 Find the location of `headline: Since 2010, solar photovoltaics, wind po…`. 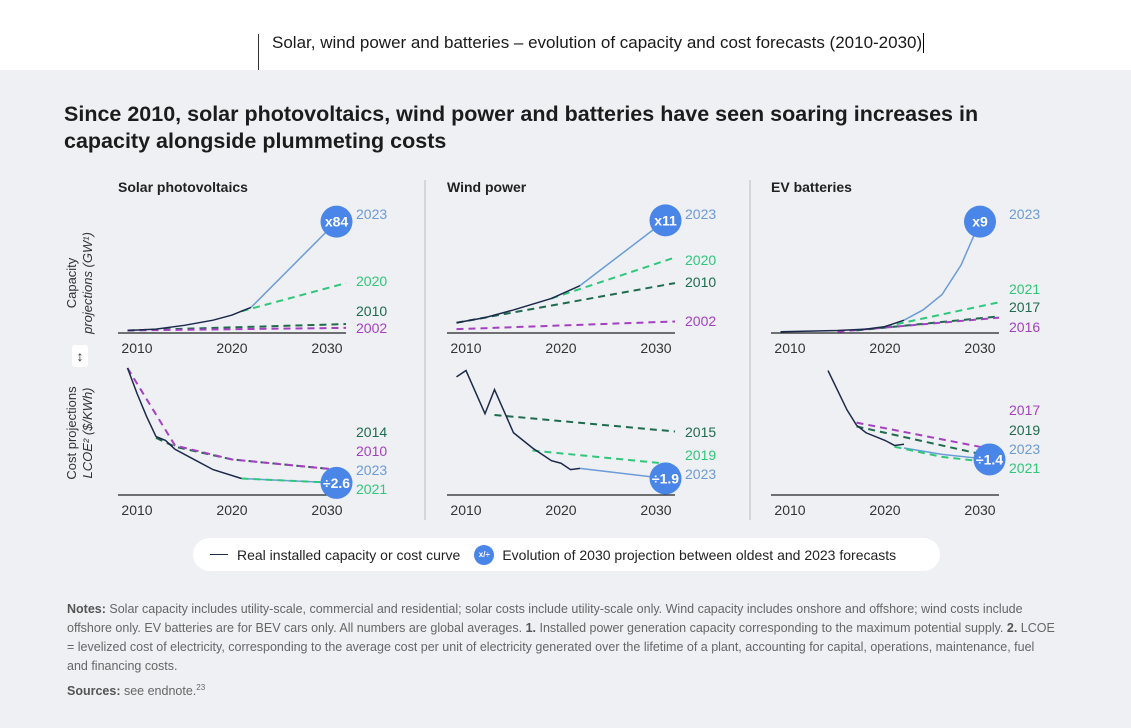

headline: Since 2010, solar photovoltaics, wind po… is located at coordinates (521, 127).